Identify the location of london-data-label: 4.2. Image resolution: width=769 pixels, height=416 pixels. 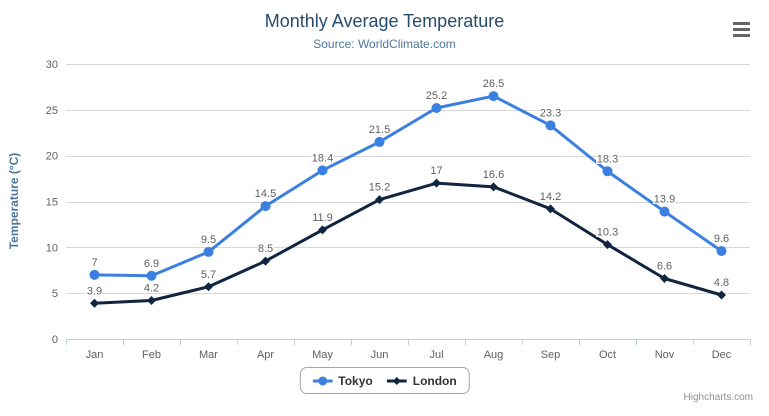
(151, 289).